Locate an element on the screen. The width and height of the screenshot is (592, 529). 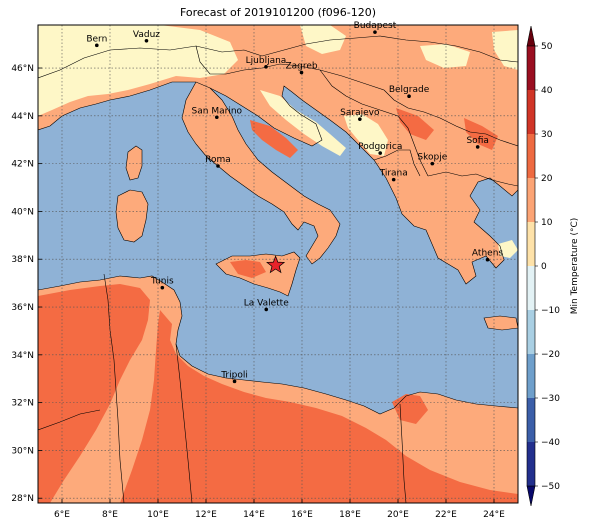
city-label: Ljubljana is located at coordinates (266, 61).